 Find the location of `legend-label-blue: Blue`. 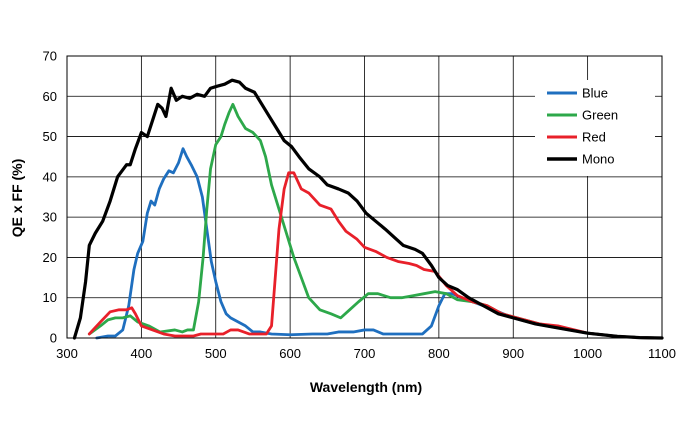

legend-label-blue: Blue is located at coordinates (595, 93).